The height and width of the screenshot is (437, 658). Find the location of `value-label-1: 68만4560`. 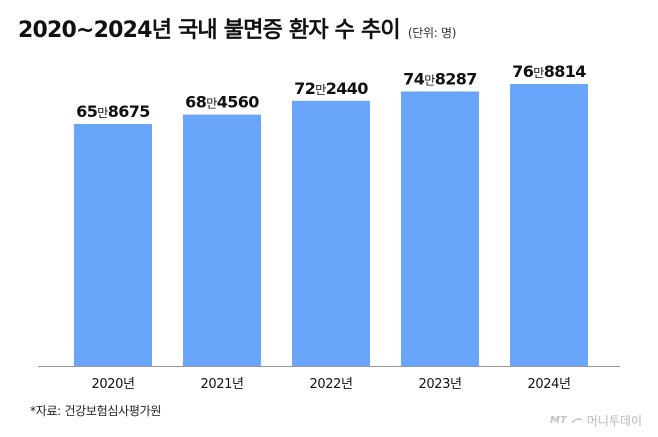

value-label-1: 68만4560 is located at coordinates (222, 102).